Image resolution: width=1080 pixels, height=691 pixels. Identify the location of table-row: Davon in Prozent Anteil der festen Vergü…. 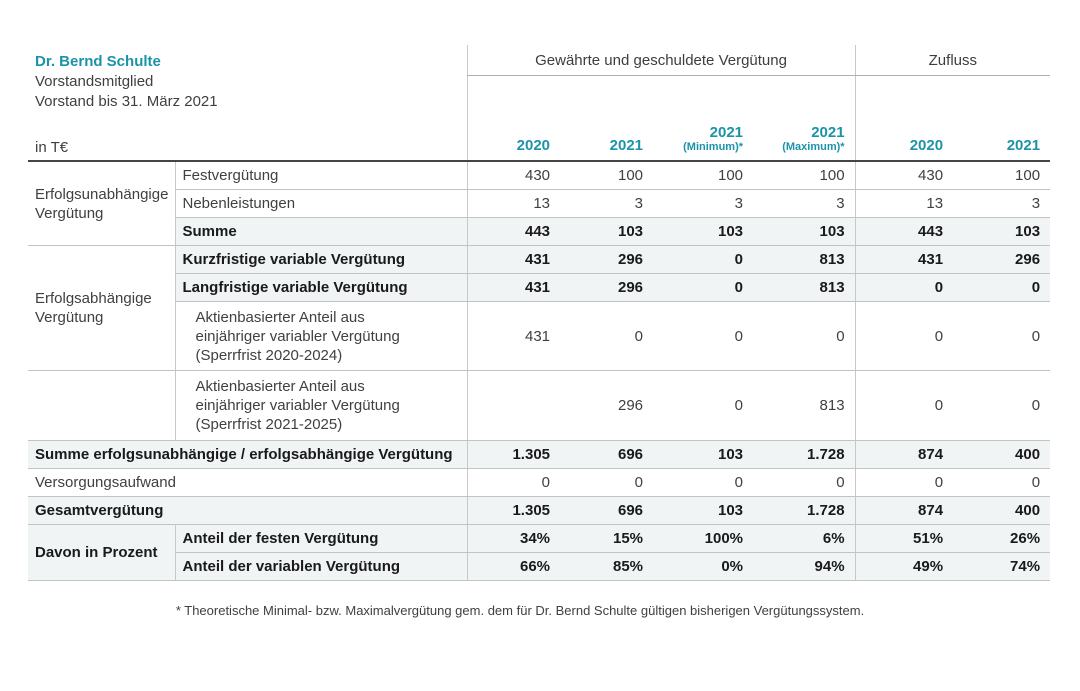
(539, 552).